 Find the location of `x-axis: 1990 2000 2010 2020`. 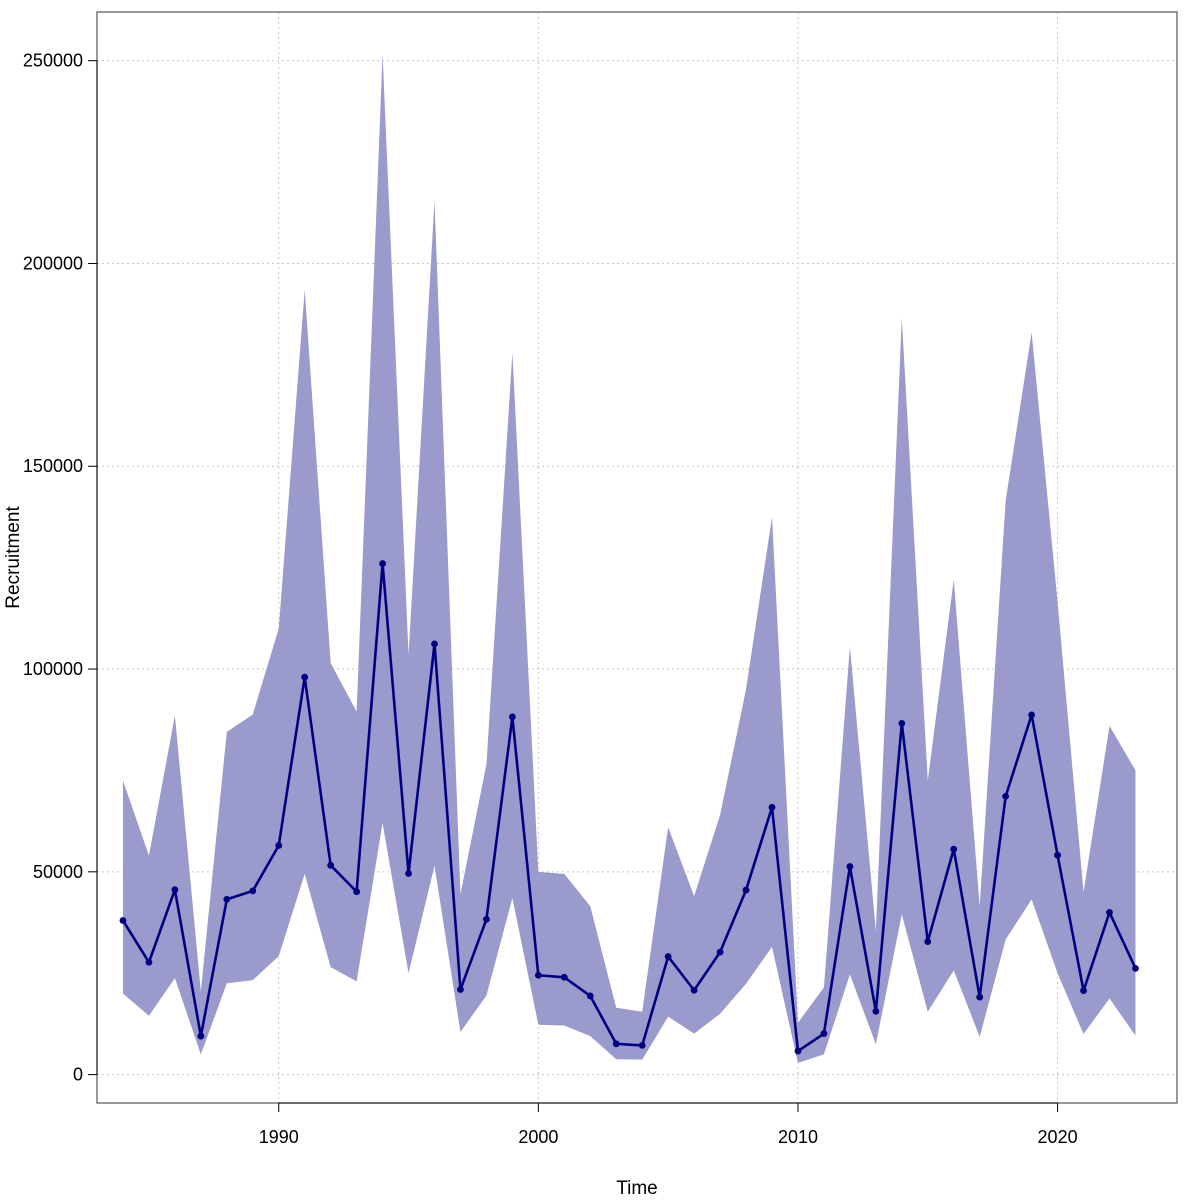

x-axis: 1990 2000 2010 2020 is located at coordinates (668, 1124).